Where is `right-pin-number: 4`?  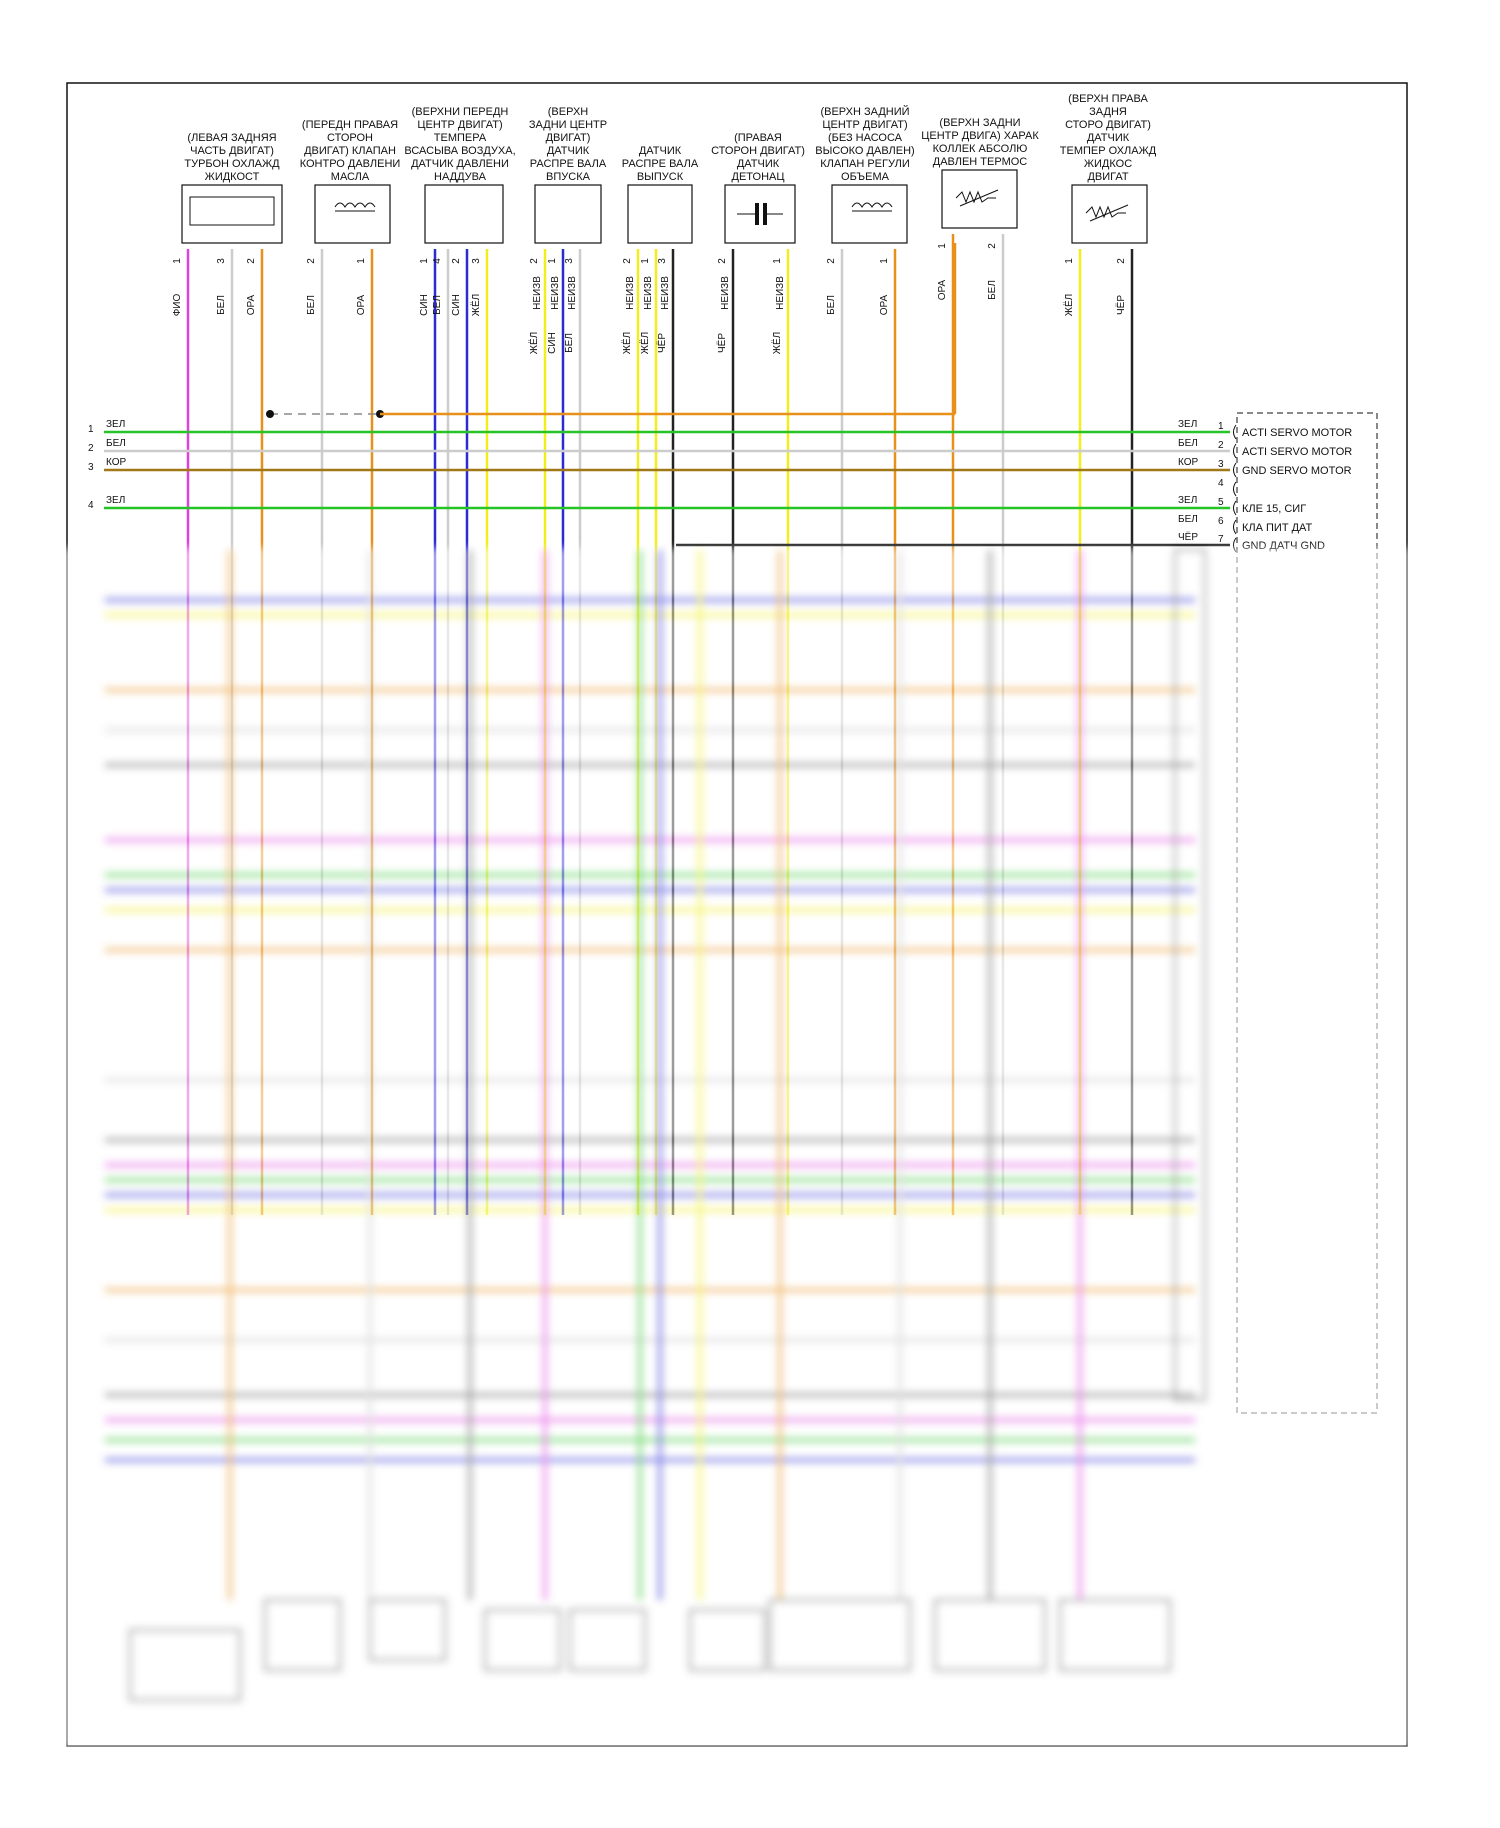
right-pin-number: 4 is located at coordinates (1221, 483).